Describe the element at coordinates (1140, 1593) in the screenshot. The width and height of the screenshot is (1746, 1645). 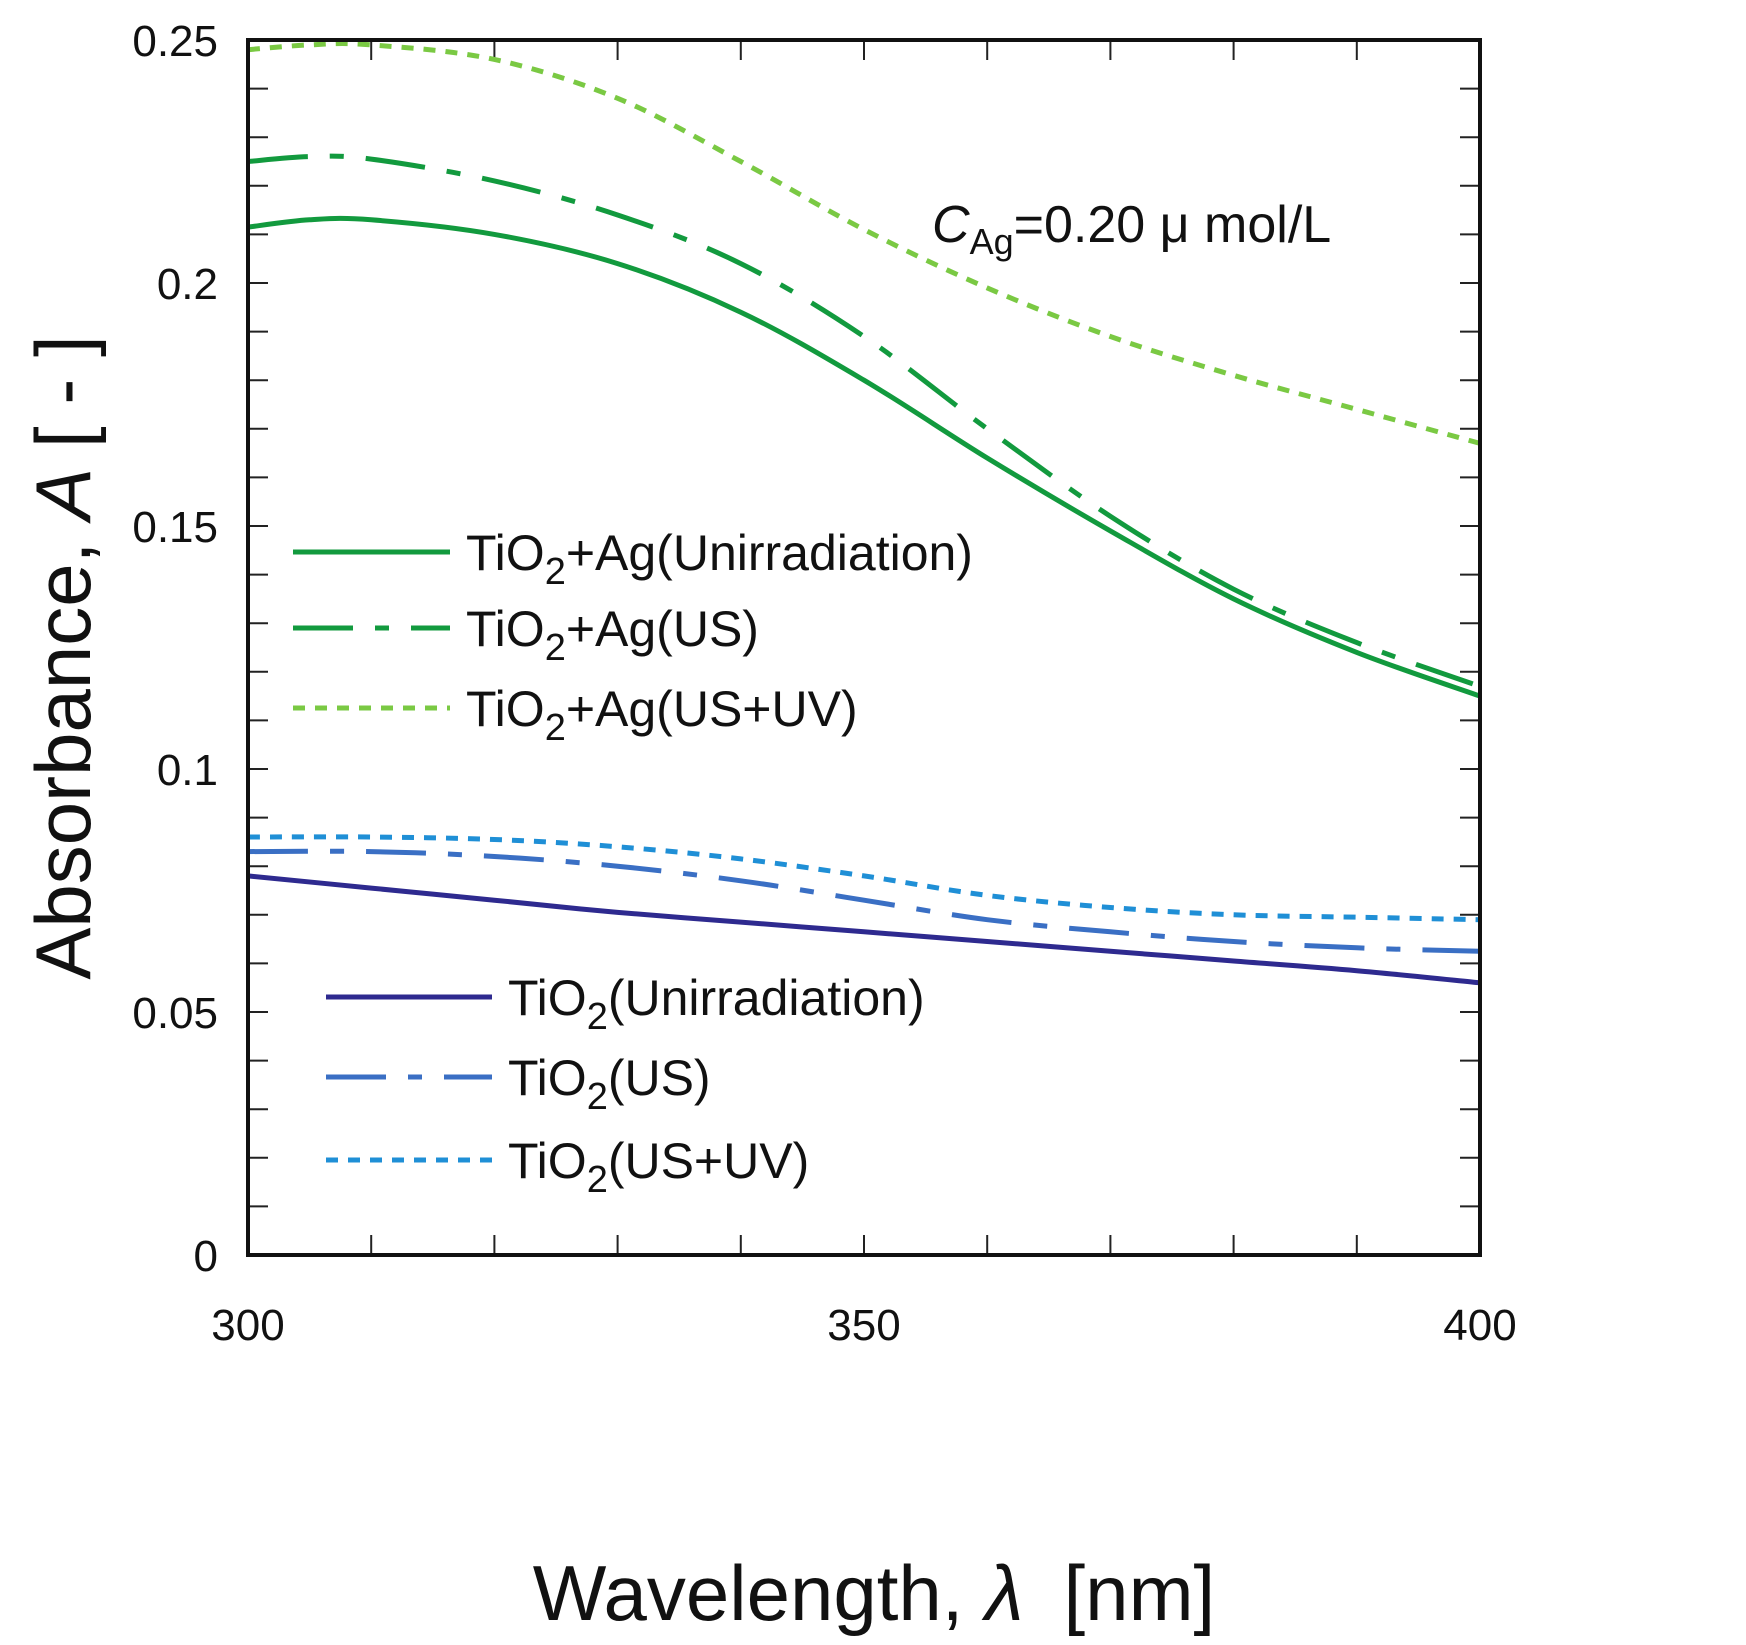
I see `x-axis-title-unit: [nm]` at that location.